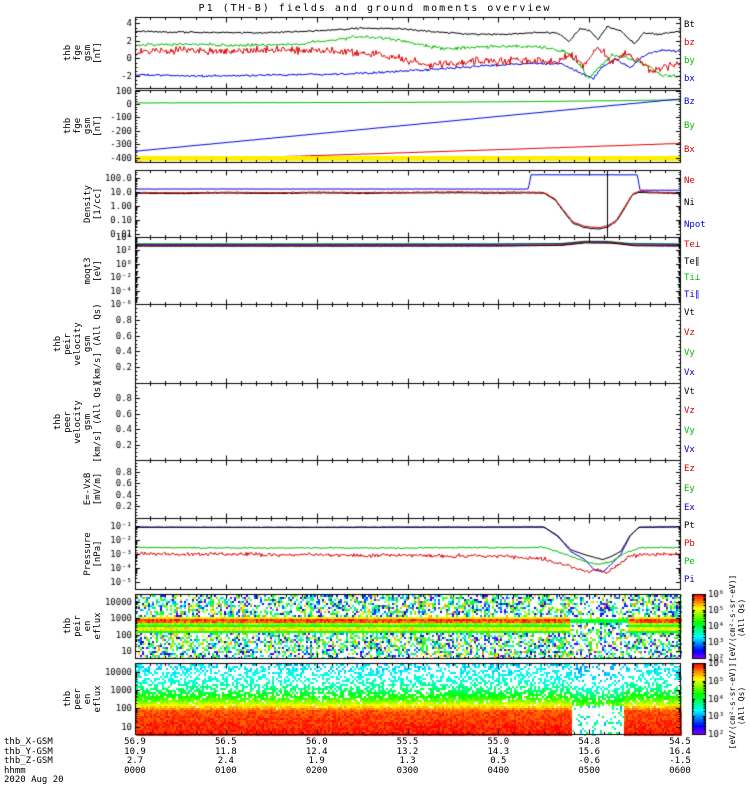 The height and width of the screenshot is (800, 750). I want to click on legend-efield-Ex: Ex, so click(689, 507).